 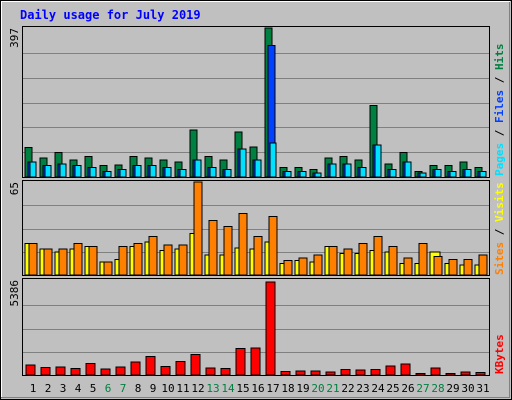 What do you see at coordinates (93, 388) in the screenshot?
I see `x-tick-label: 5` at bounding box center [93, 388].